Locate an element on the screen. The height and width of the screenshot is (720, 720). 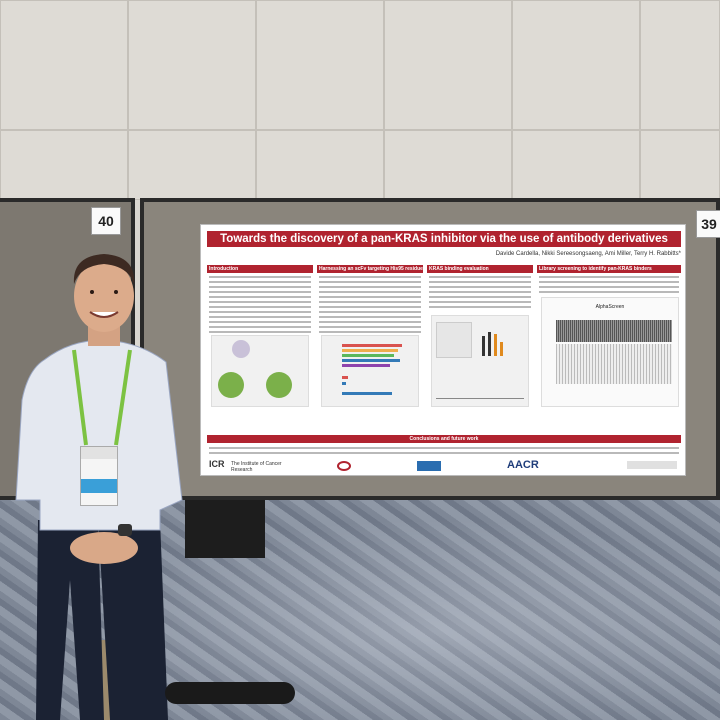
badge-header is located at coordinates (99, 453).